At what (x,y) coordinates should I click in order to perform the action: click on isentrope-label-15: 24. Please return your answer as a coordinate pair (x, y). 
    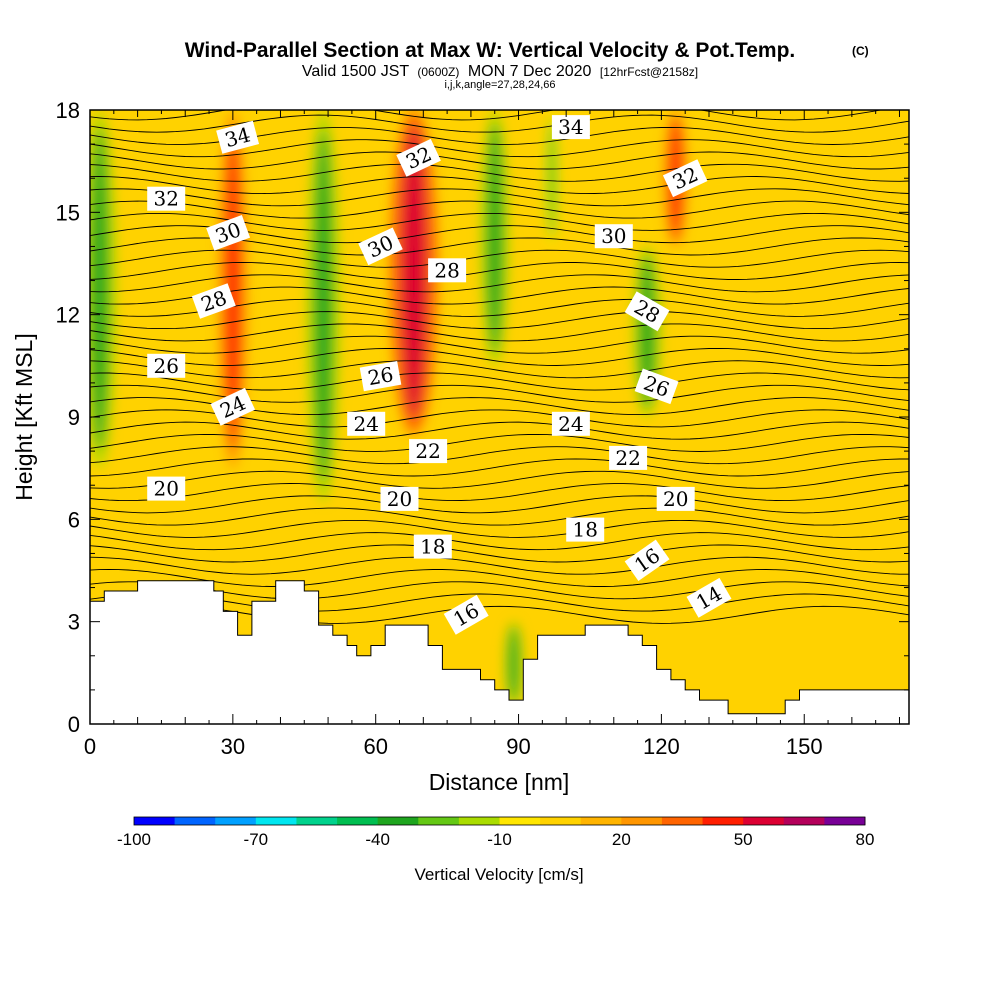
    Looking at the image, I should click on (366, 423).